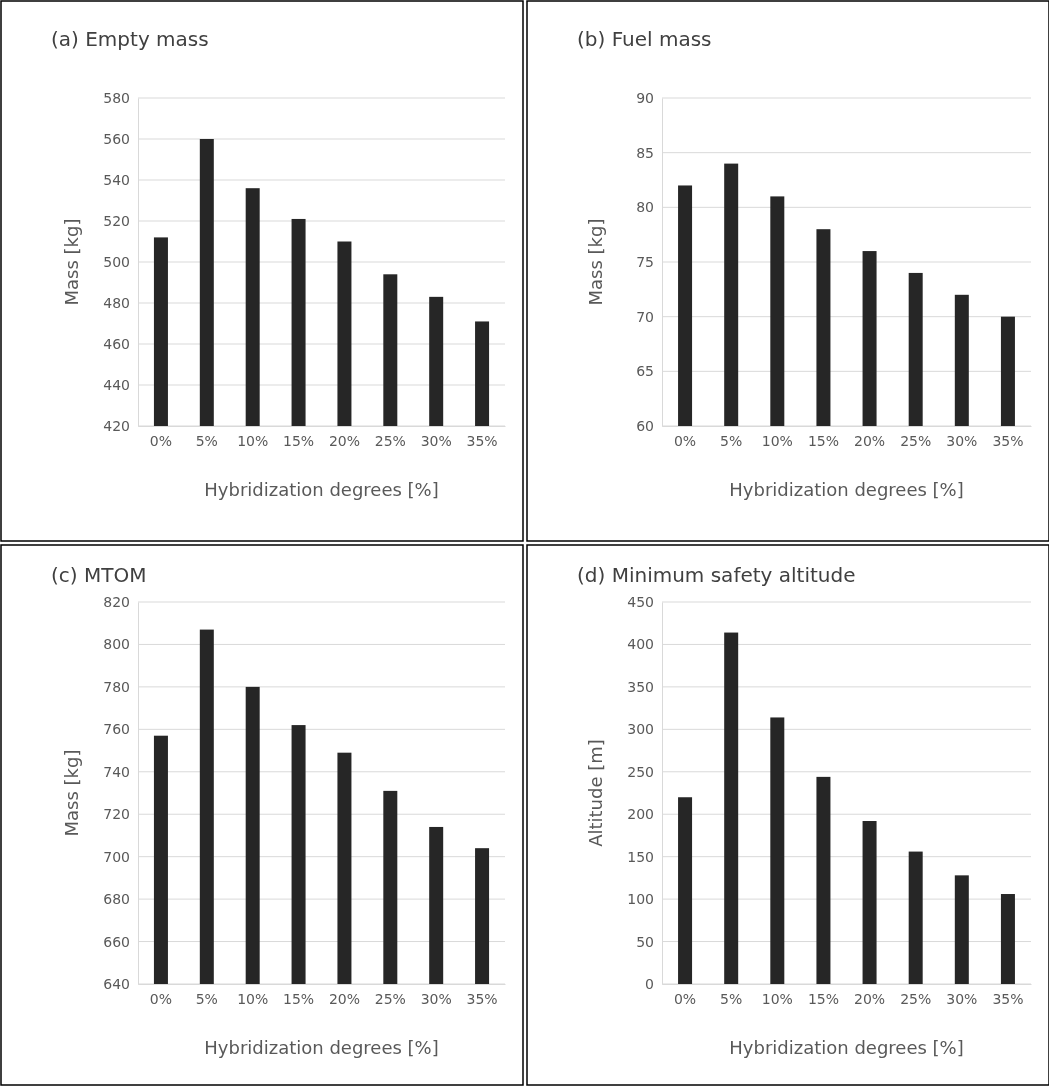 This screenshot has height=1088, width=1049. Describe the element at coordinates (644, 39) in the screenshot. I see `chart-title: (b) Fuel mass` at that location.